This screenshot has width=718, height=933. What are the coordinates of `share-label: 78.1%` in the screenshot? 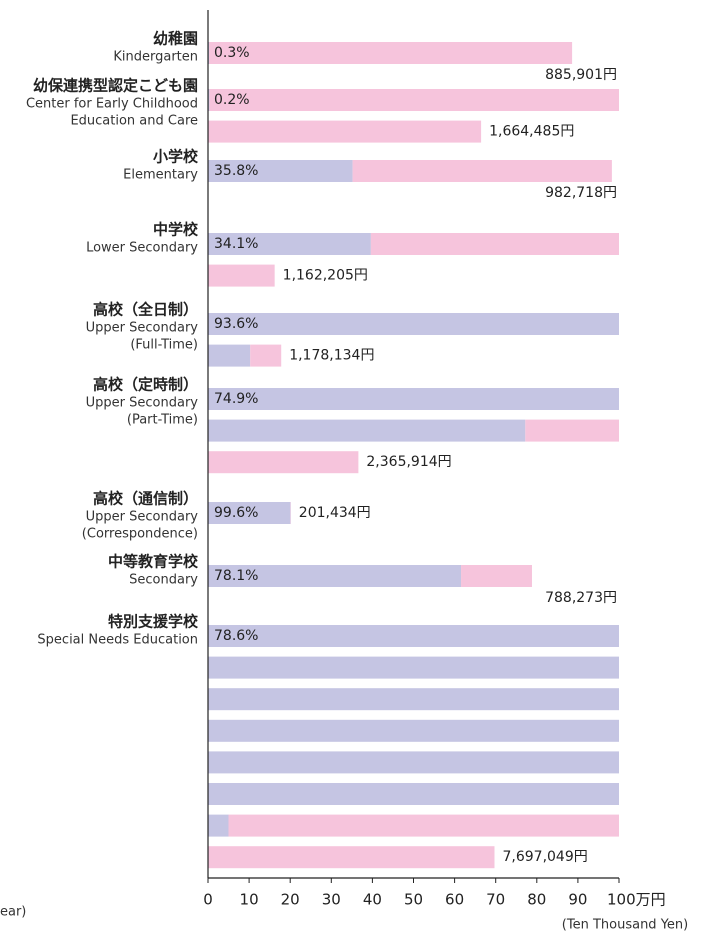 It's located at (236, 576).